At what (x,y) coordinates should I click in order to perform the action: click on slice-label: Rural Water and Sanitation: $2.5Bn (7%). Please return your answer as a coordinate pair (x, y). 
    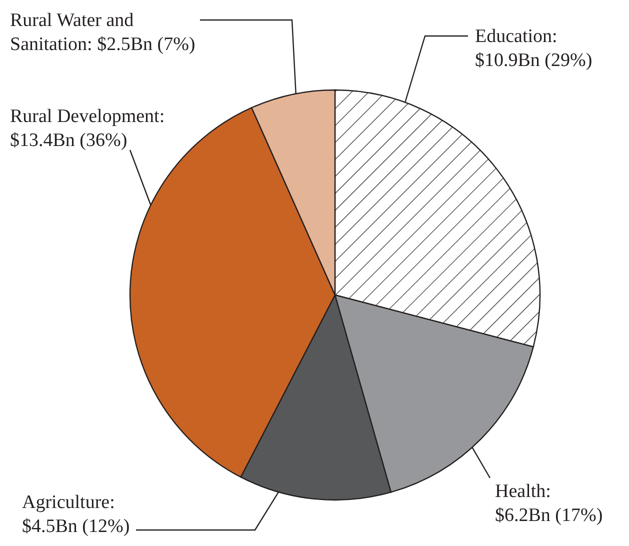
    Looking at the image, I should click on (103, 32).